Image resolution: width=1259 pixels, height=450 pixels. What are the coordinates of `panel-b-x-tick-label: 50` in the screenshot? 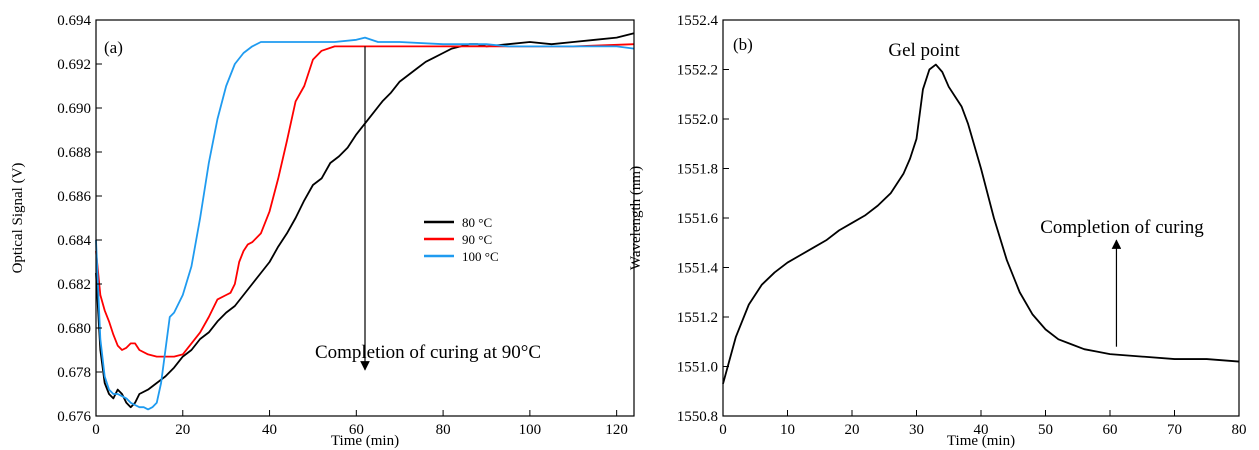 It's located at (1045, 430).